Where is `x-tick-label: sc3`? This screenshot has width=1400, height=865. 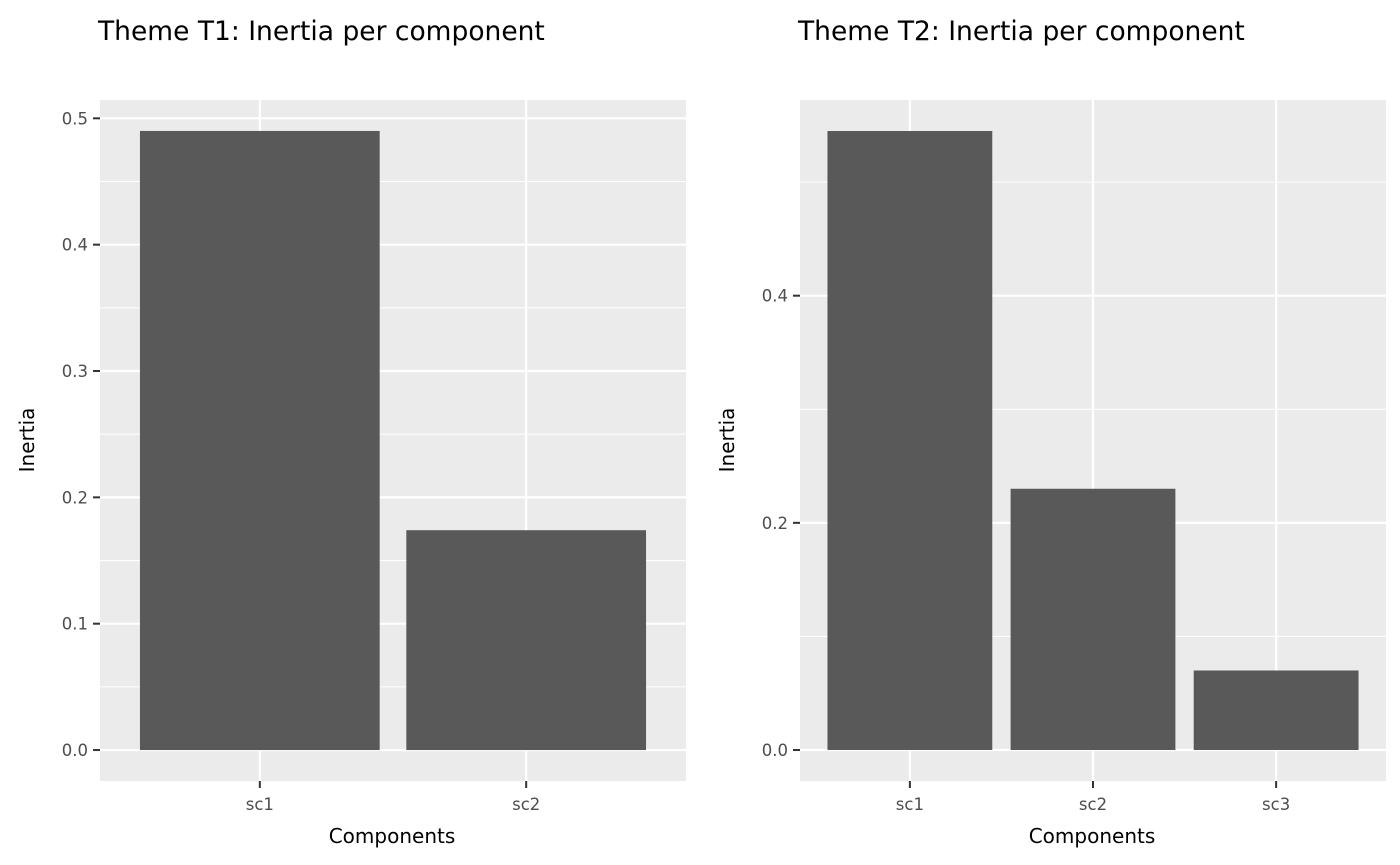
x-tick-label: sc3 is located at coordinates (1276, 804).